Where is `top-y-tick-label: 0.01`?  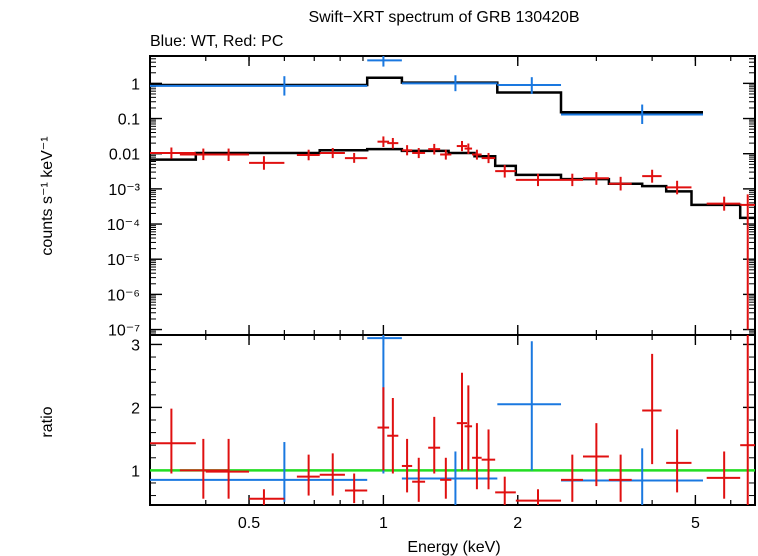 top-y-tick-label: 0.01 is located at coordinates (124, 155).